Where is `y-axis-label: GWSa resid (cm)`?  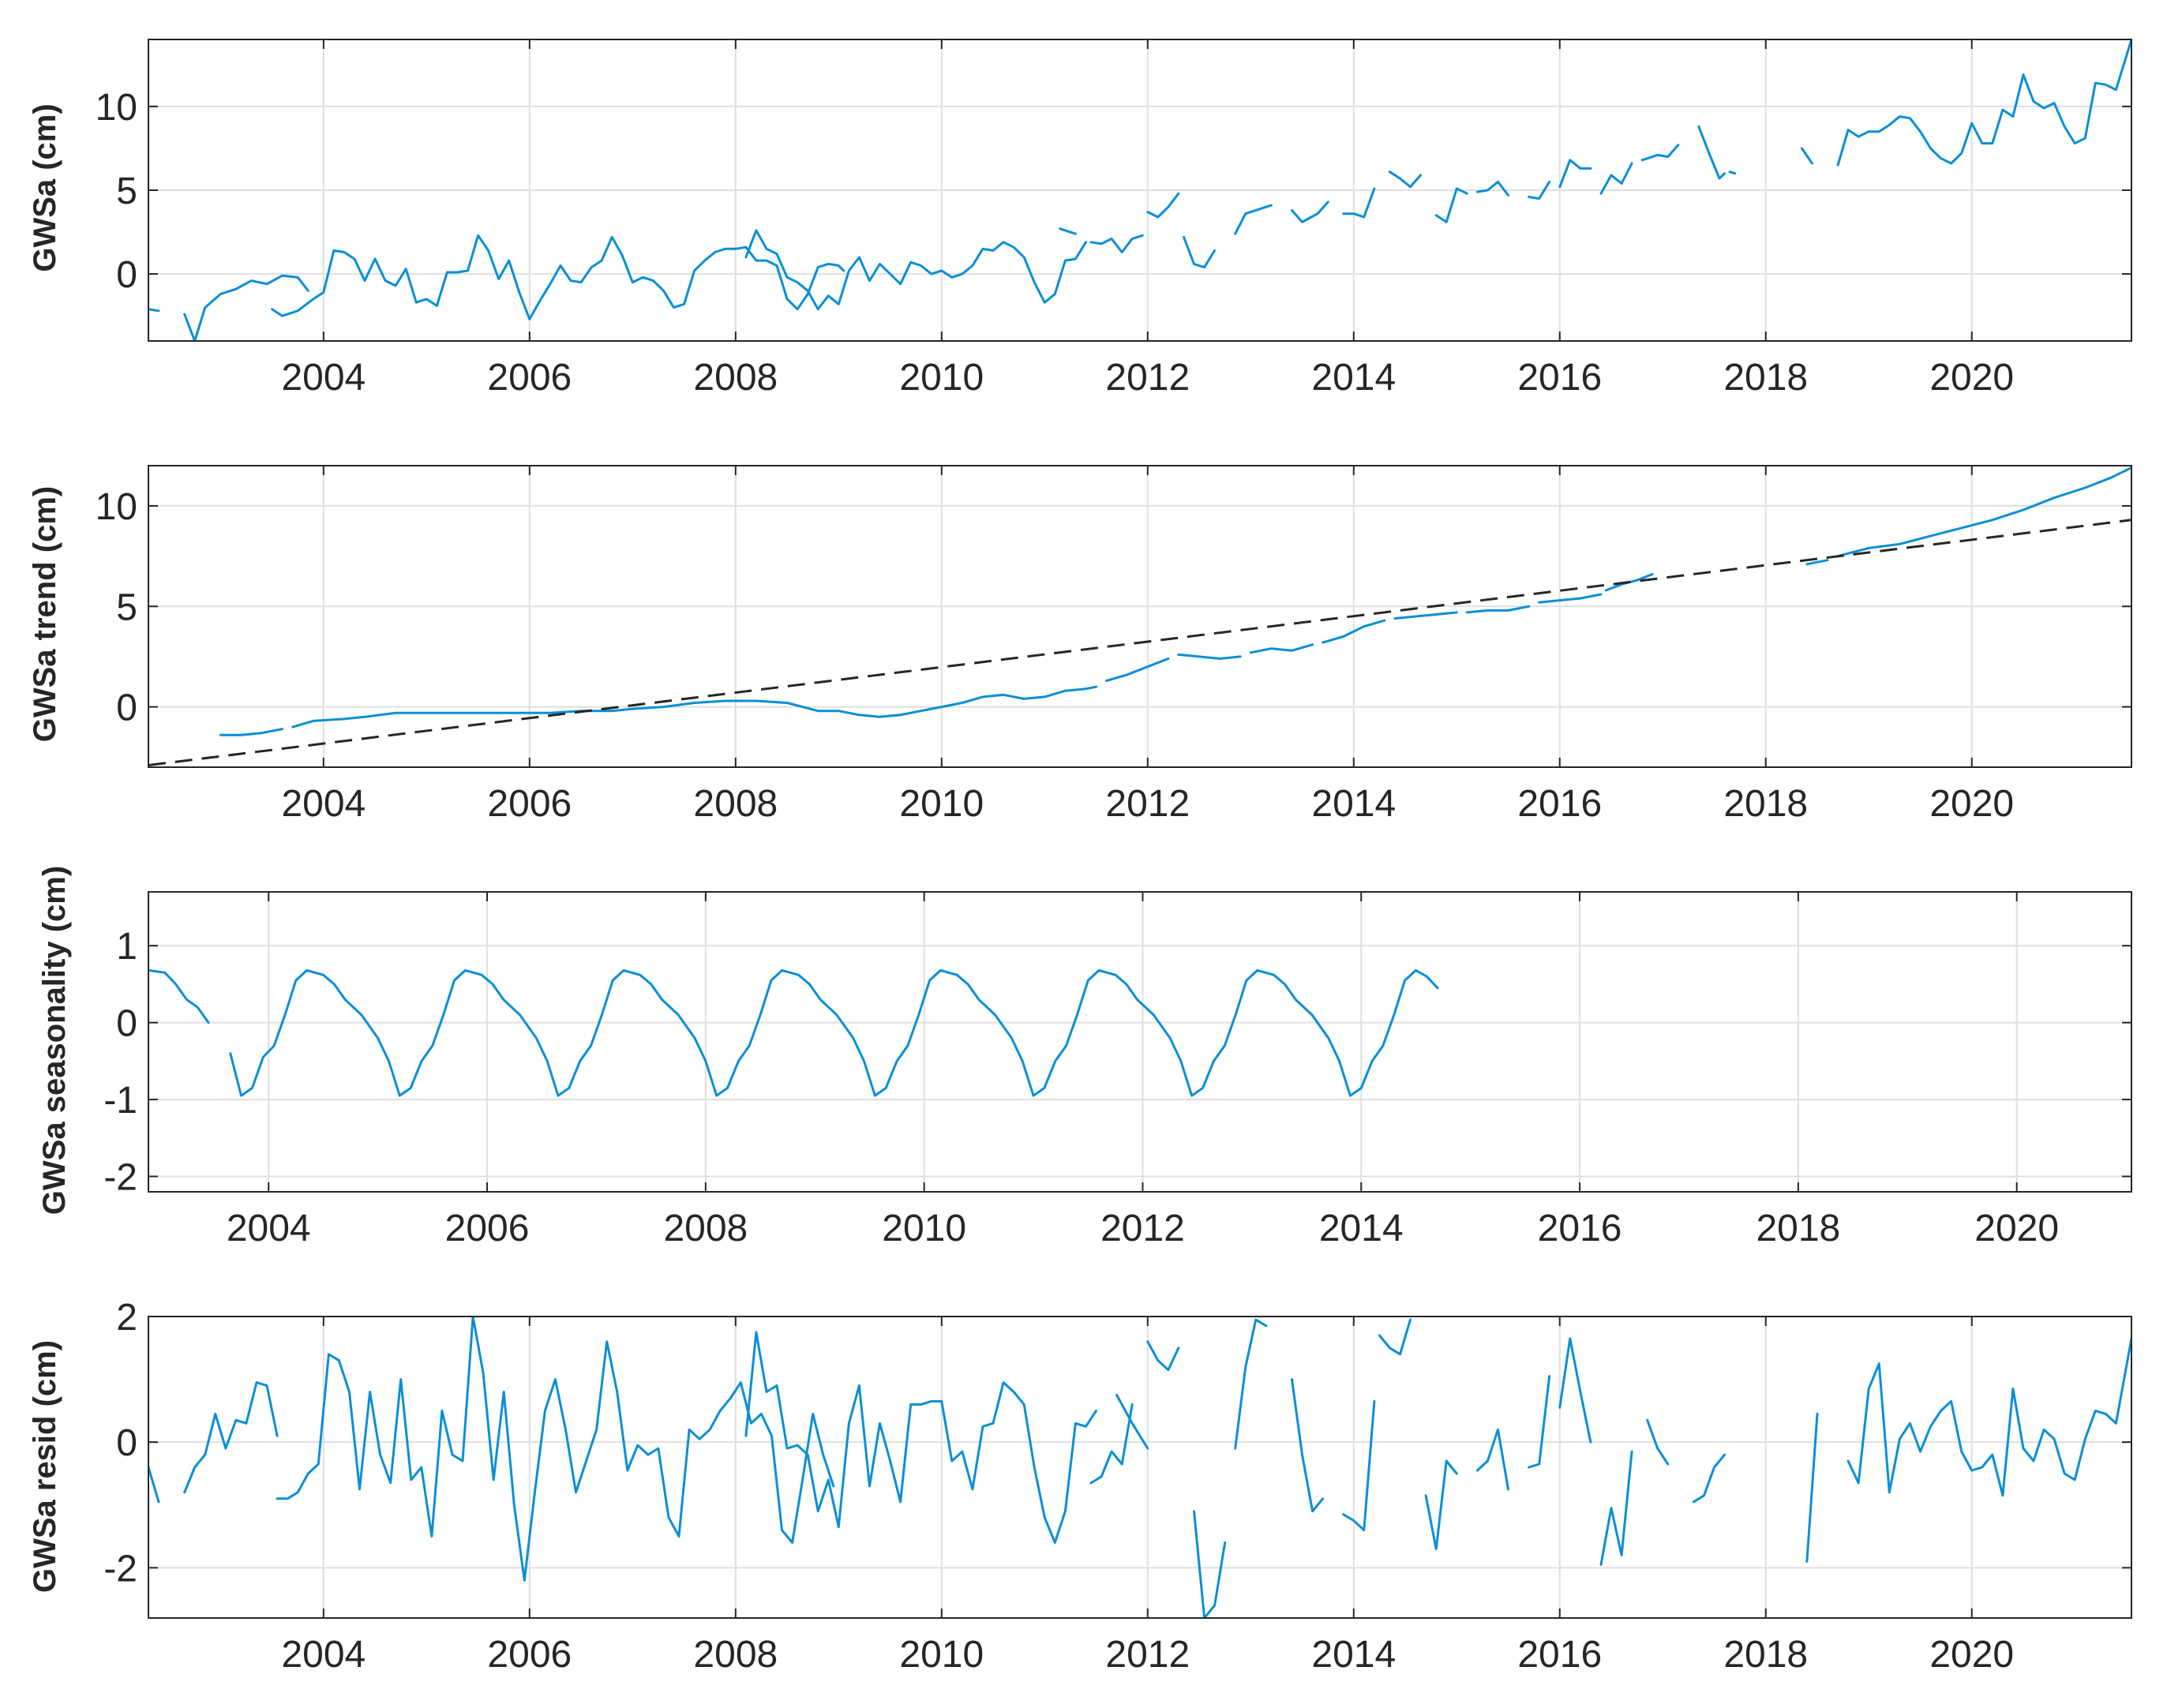 y-axis-label: GWSa resid (cm) is located at coordinates (45, 1467).